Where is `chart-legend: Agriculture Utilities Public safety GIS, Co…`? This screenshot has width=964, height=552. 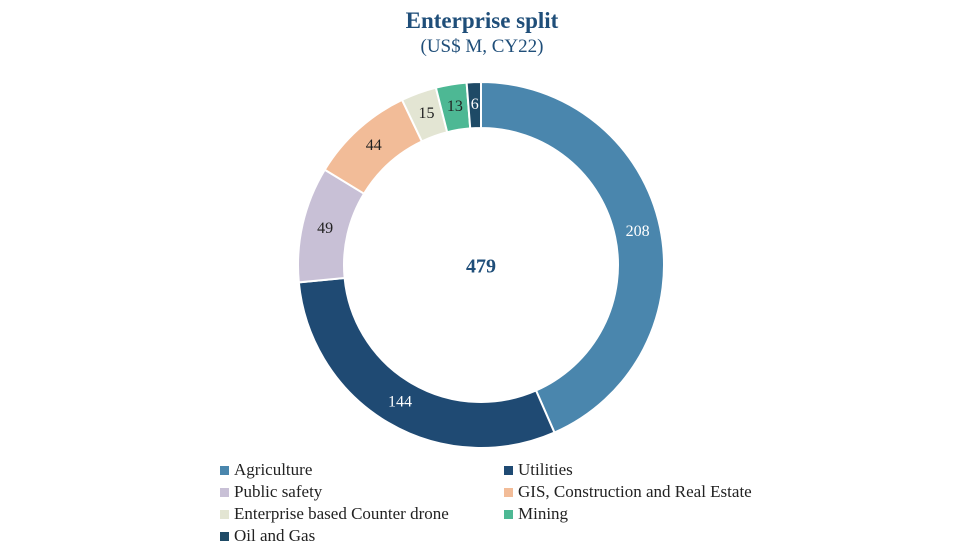 chart-legend: Agriculture Utilities Public safety GIS, Co… is located at coordinates (500, 503).